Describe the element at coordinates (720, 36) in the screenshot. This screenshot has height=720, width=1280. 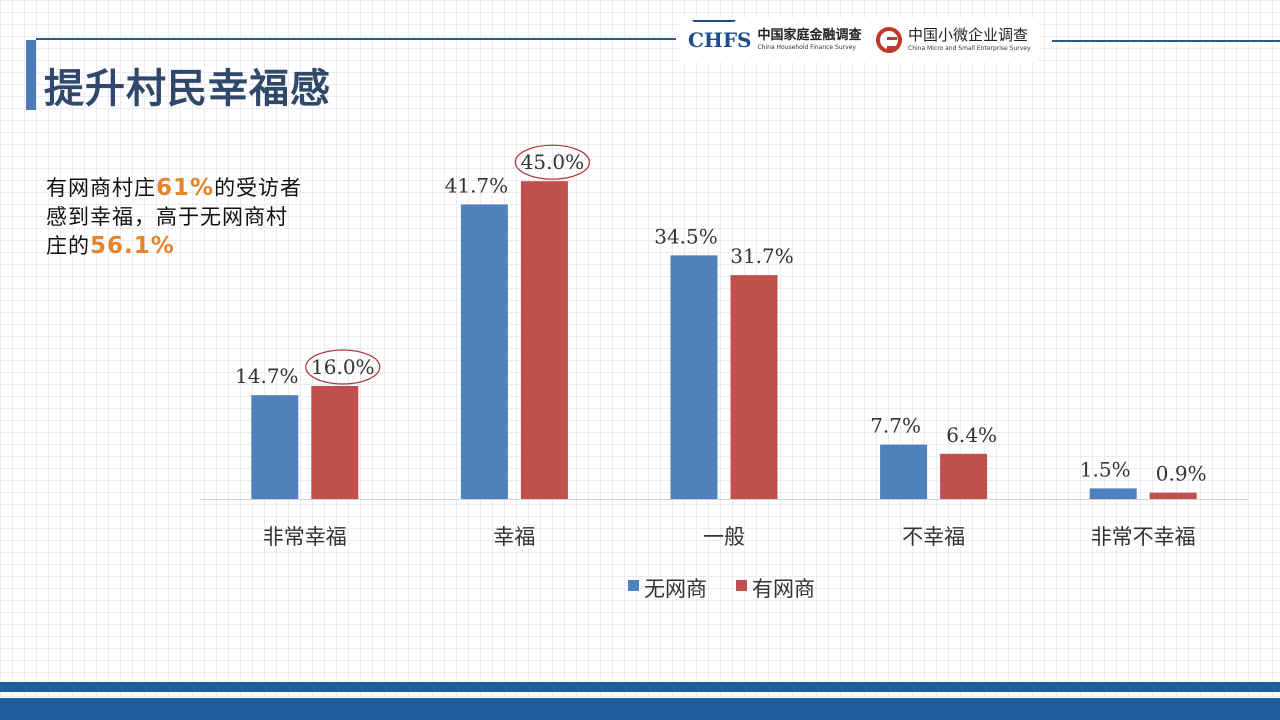
I see `chfs-logo-mark: CHFS` at that location.